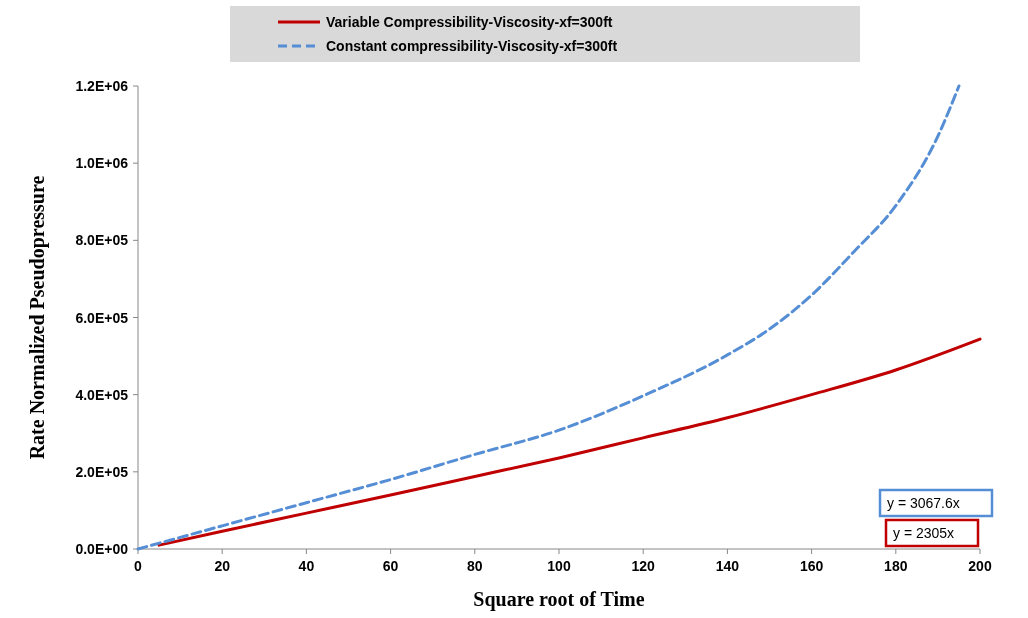  I want to click on y-axis-title: Rate Normalized Pseudopressure, so click(37, 317).